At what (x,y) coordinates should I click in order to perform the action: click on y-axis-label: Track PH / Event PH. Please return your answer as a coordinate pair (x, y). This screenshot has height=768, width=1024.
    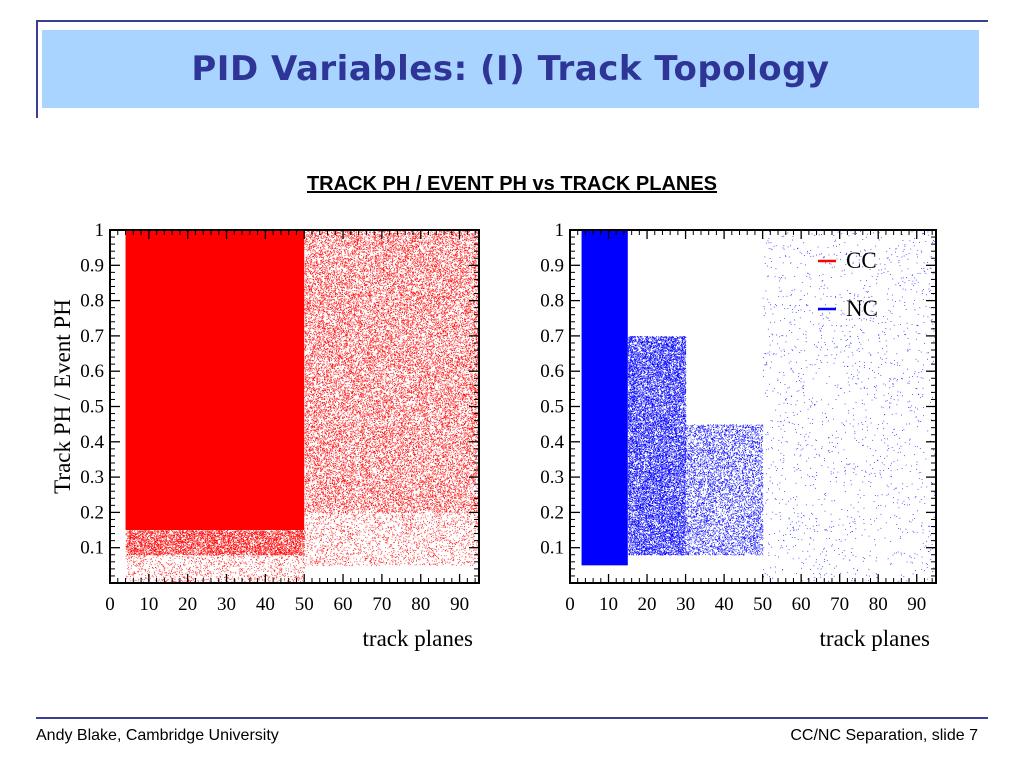
    Looking at the image, I should click on (62, 396).